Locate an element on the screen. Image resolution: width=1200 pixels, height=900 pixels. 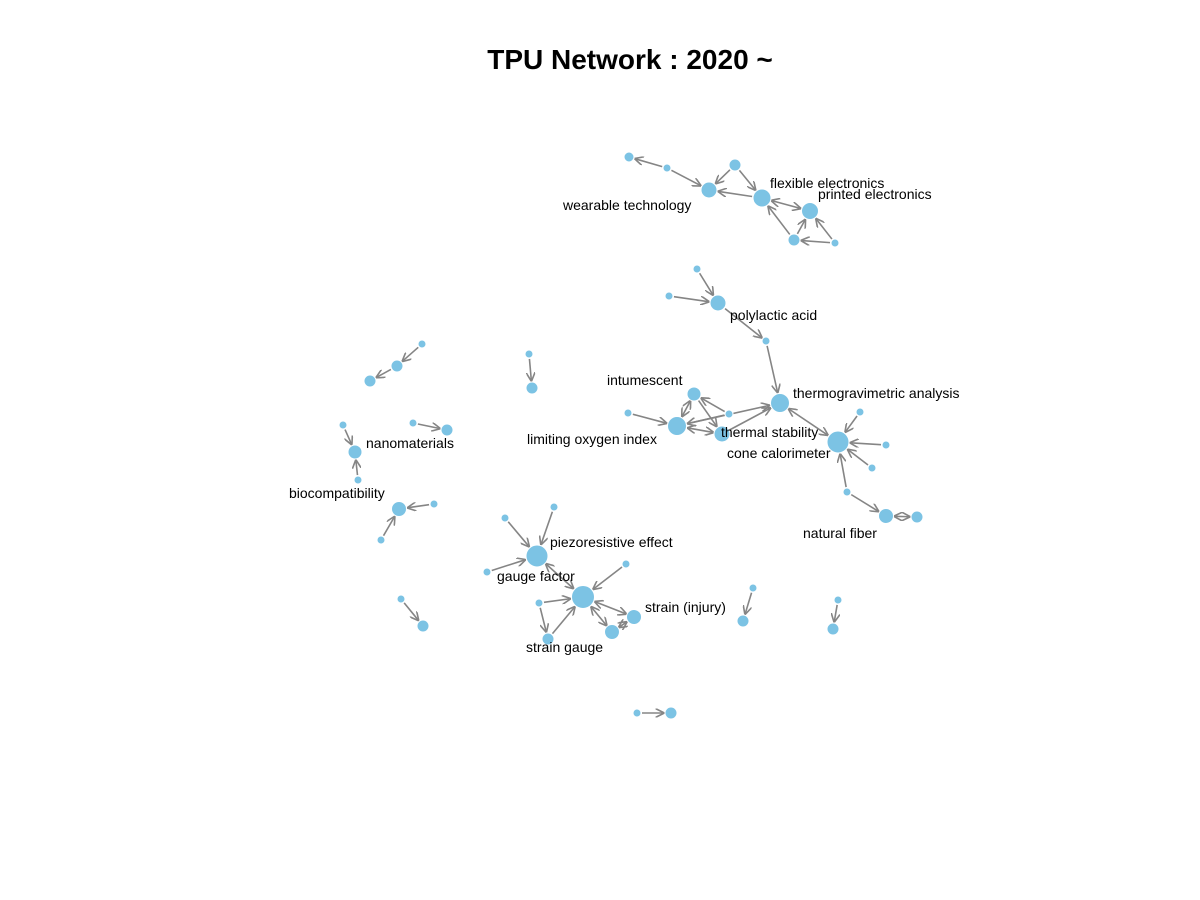
node-label-cone-calorimeter: cone calorimeter is located at coordinates (779, 453).